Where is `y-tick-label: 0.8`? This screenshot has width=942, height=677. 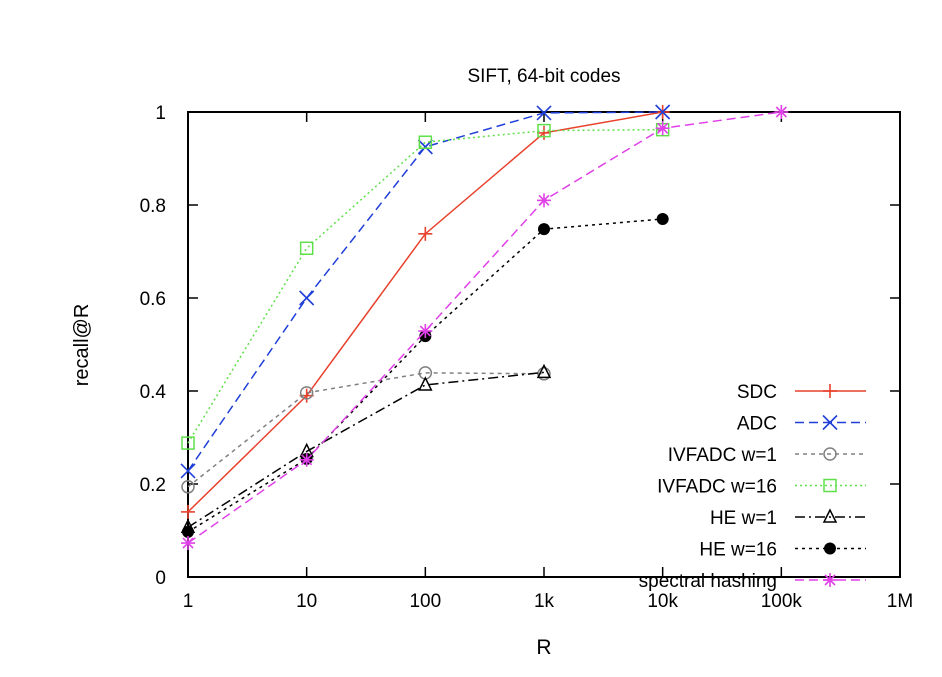
y-tick-label: 0.8 is located at coordinates (153, 206).